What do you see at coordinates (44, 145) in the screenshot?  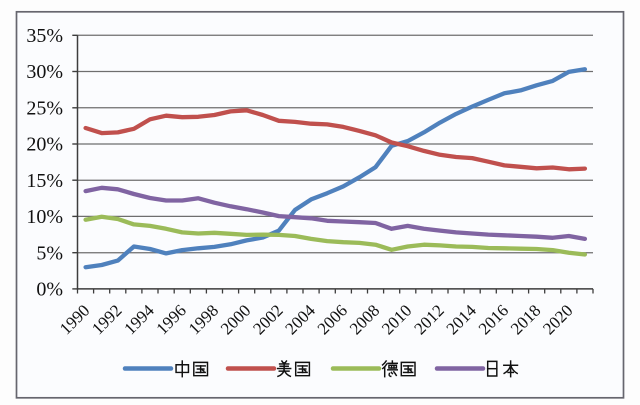 I see `svg-text: 20%` at bounding box center [44, 145].